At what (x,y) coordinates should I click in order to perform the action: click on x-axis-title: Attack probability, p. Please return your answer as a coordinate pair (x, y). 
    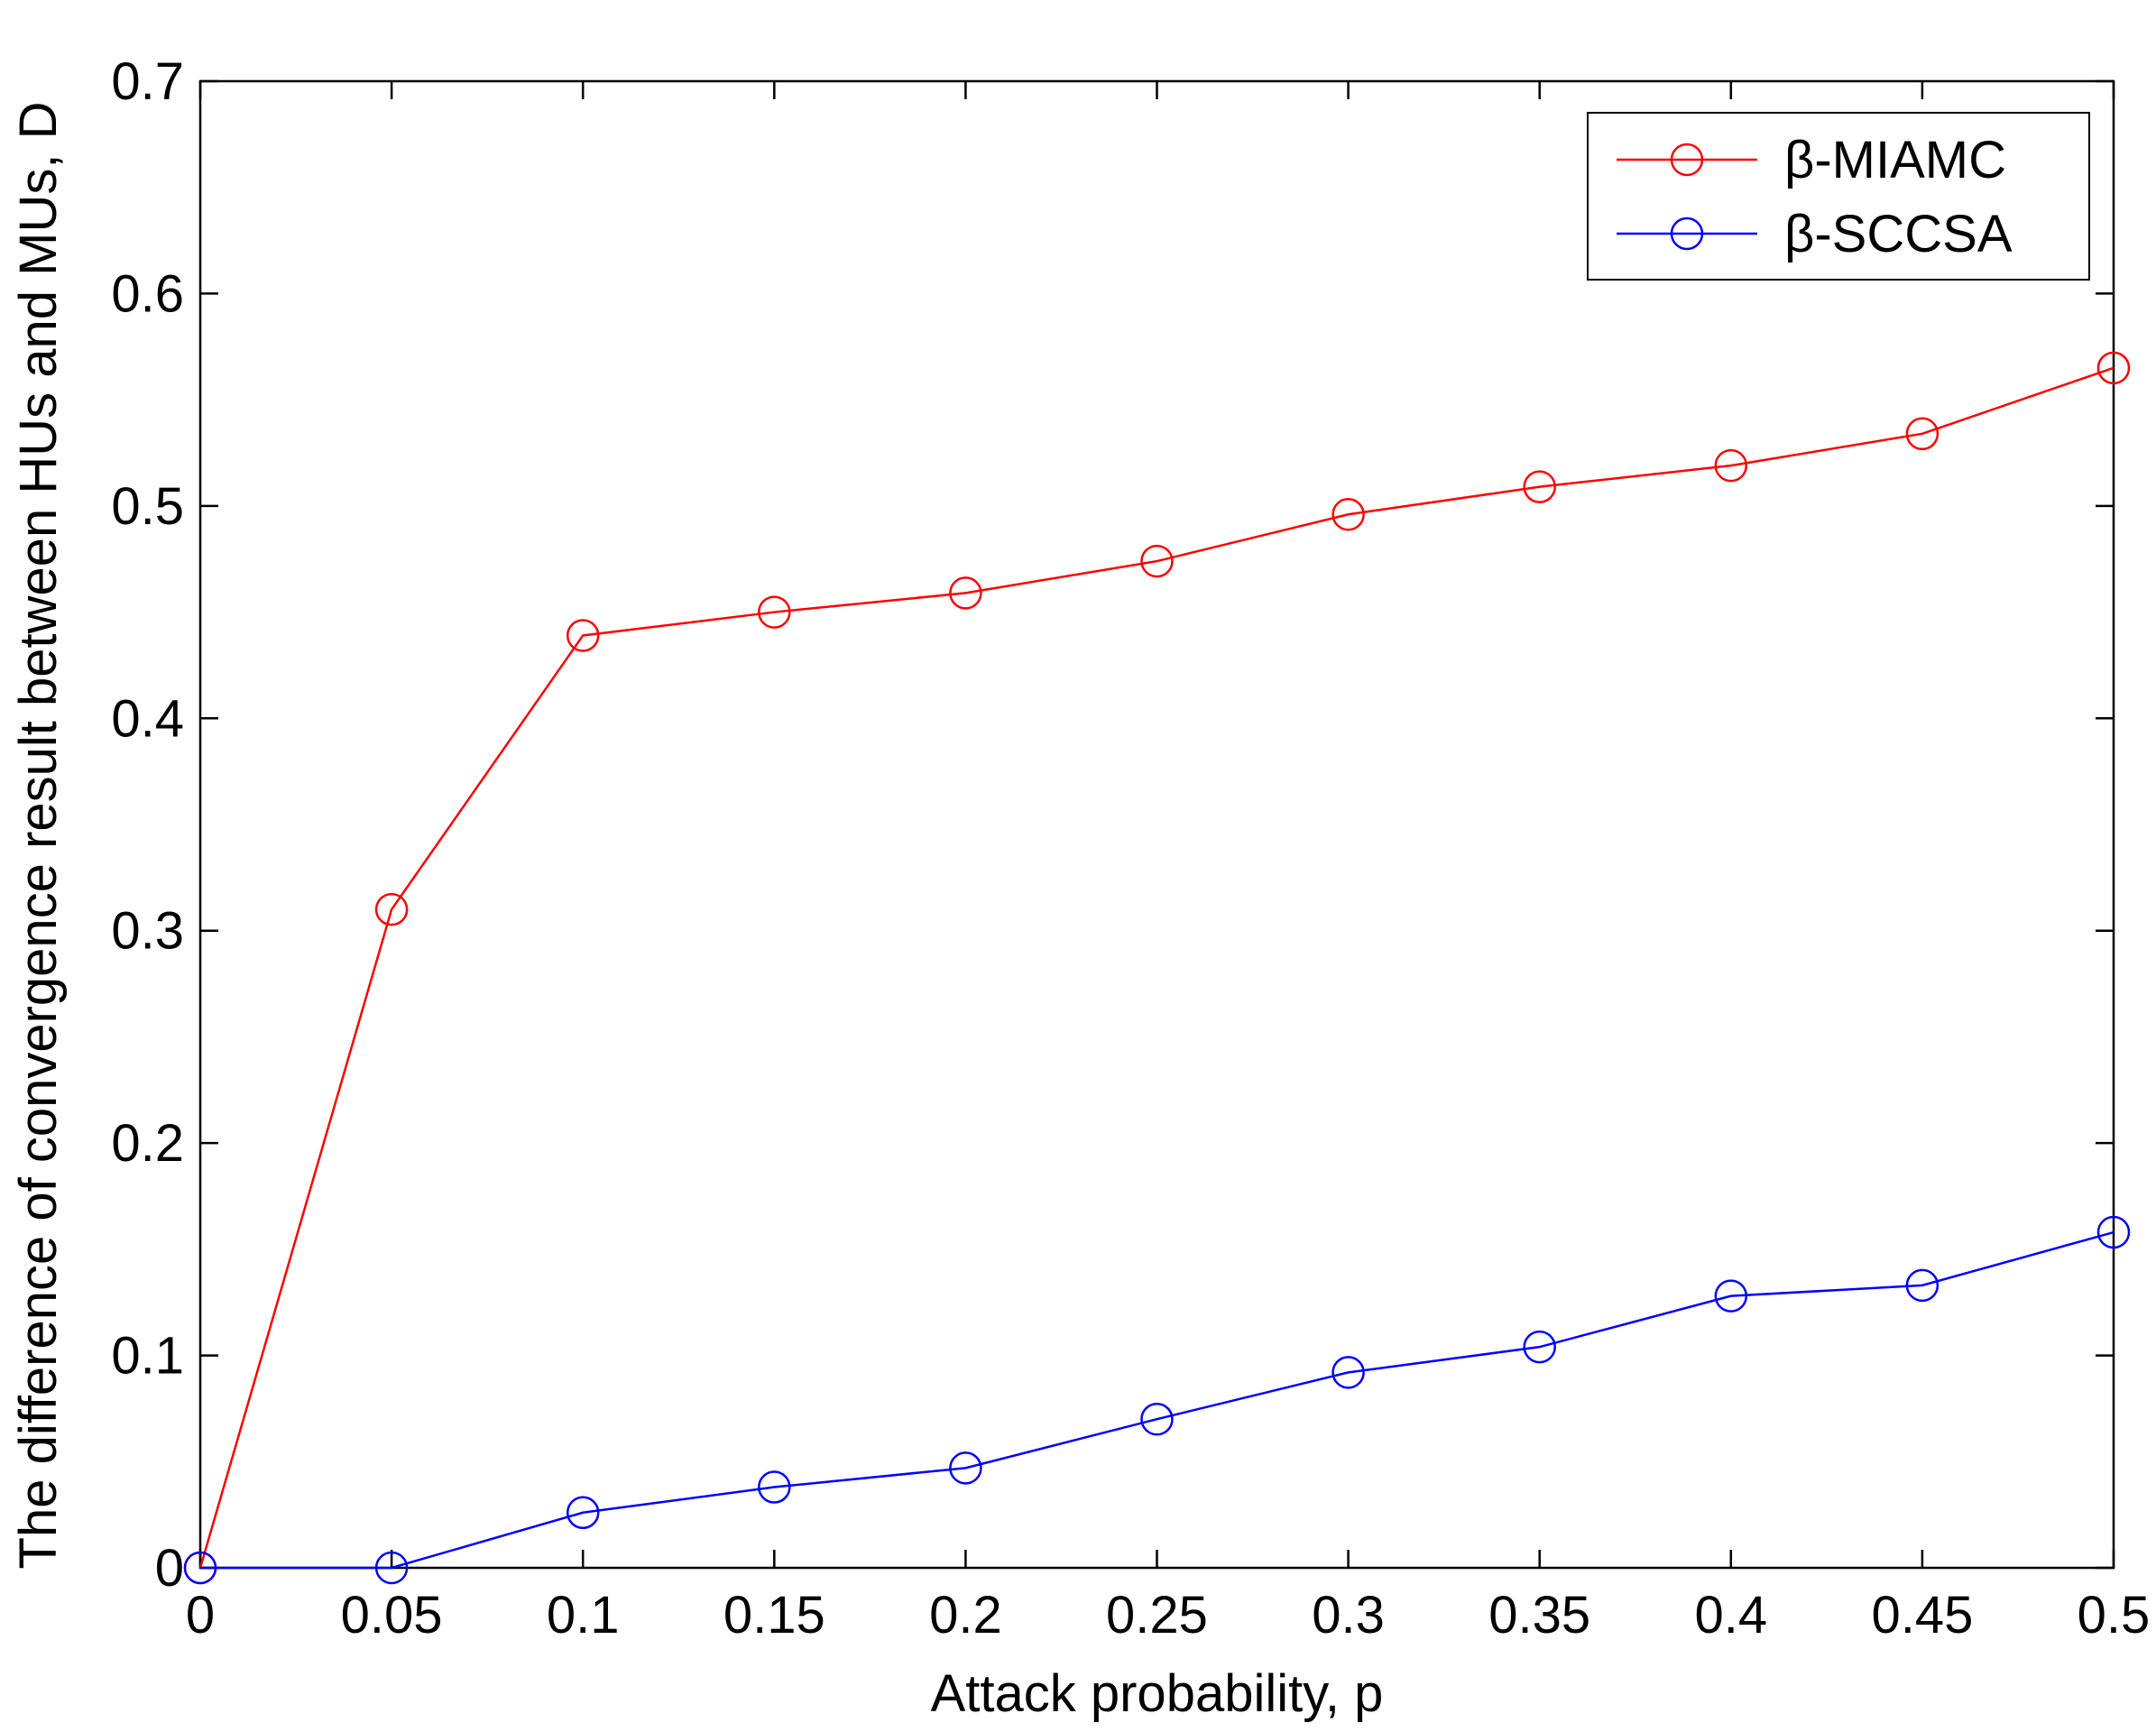
    Looking at the image, I should click on (1157, 1693).